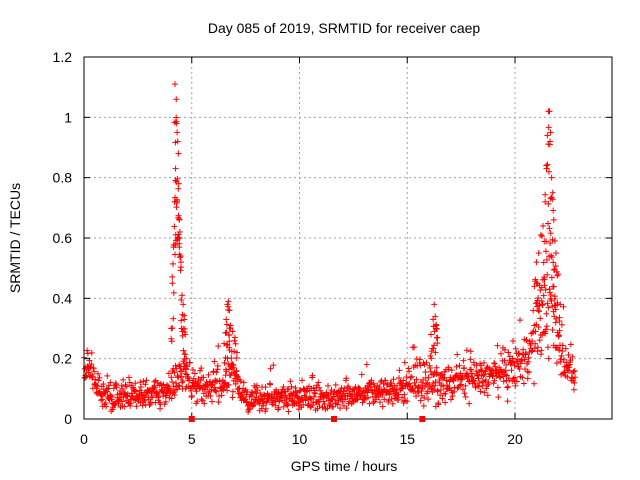 The width and height of the screenshot is (640, 480). What do you see at coordinates (63, 57) in the screenshot?
I see `y-tick-label: 1.2` at bounding box center [63, 57].